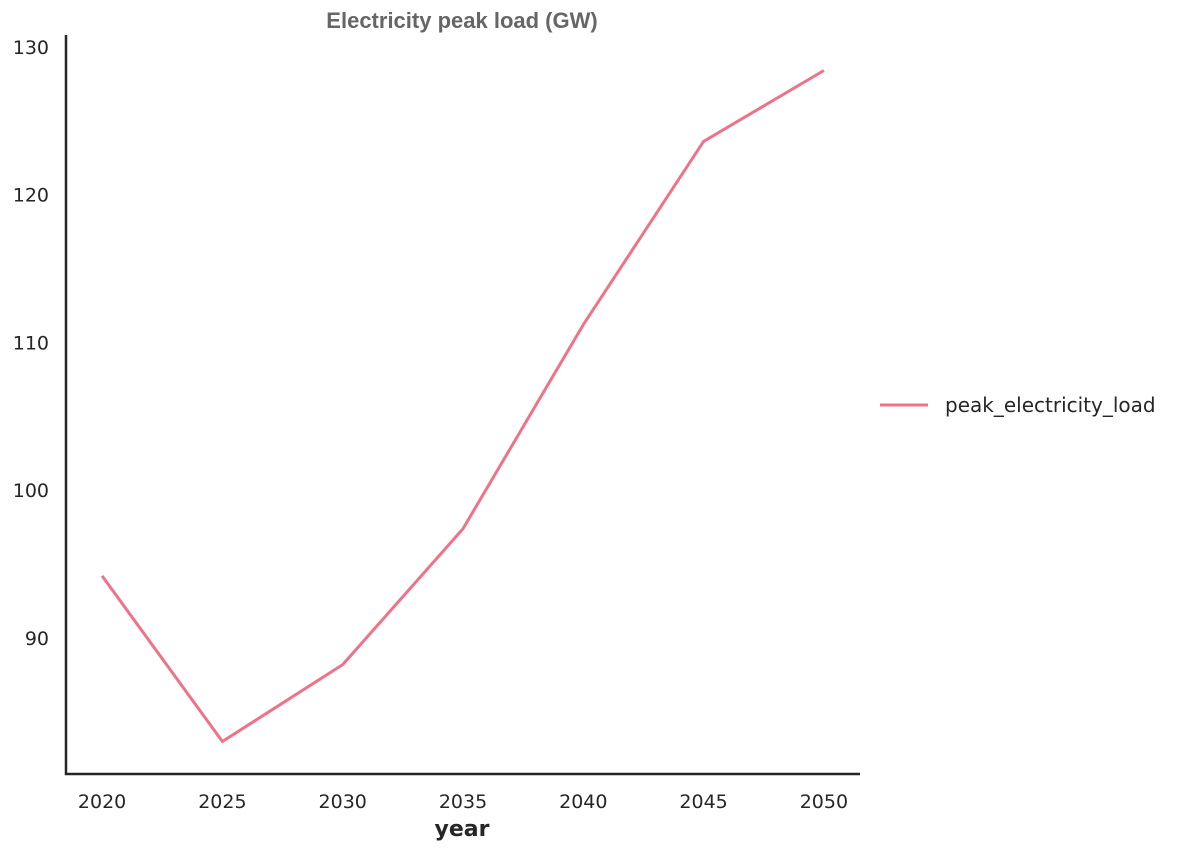 The height and width of the screenshot is (851, 1177). What do you see at coordinates (31, 491) in the screenshot?
I see `y-tick-label: 100` at bounding box center [31, 491].